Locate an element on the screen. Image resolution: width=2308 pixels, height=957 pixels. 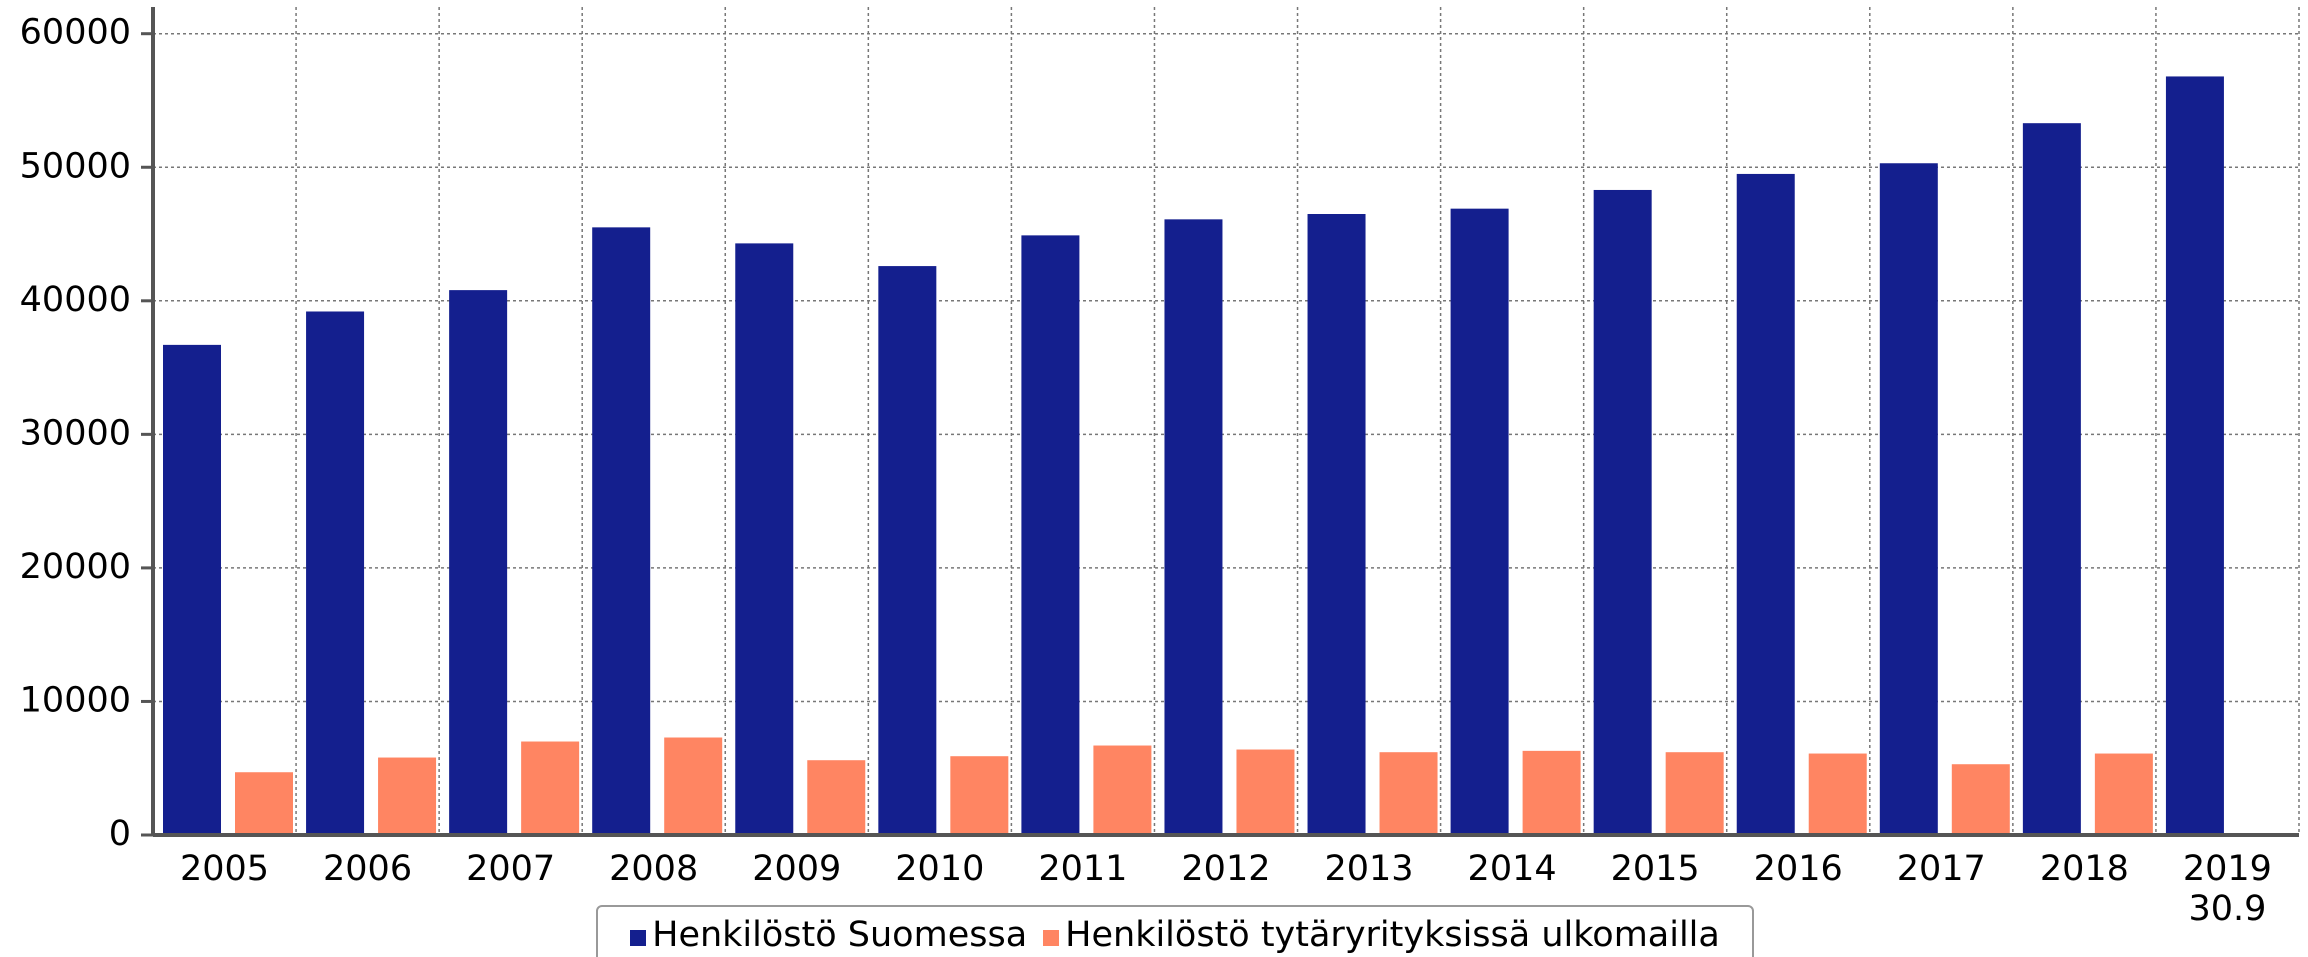
legend-item: Henkilöstö Suomessa is located at coordinates (828, 935).